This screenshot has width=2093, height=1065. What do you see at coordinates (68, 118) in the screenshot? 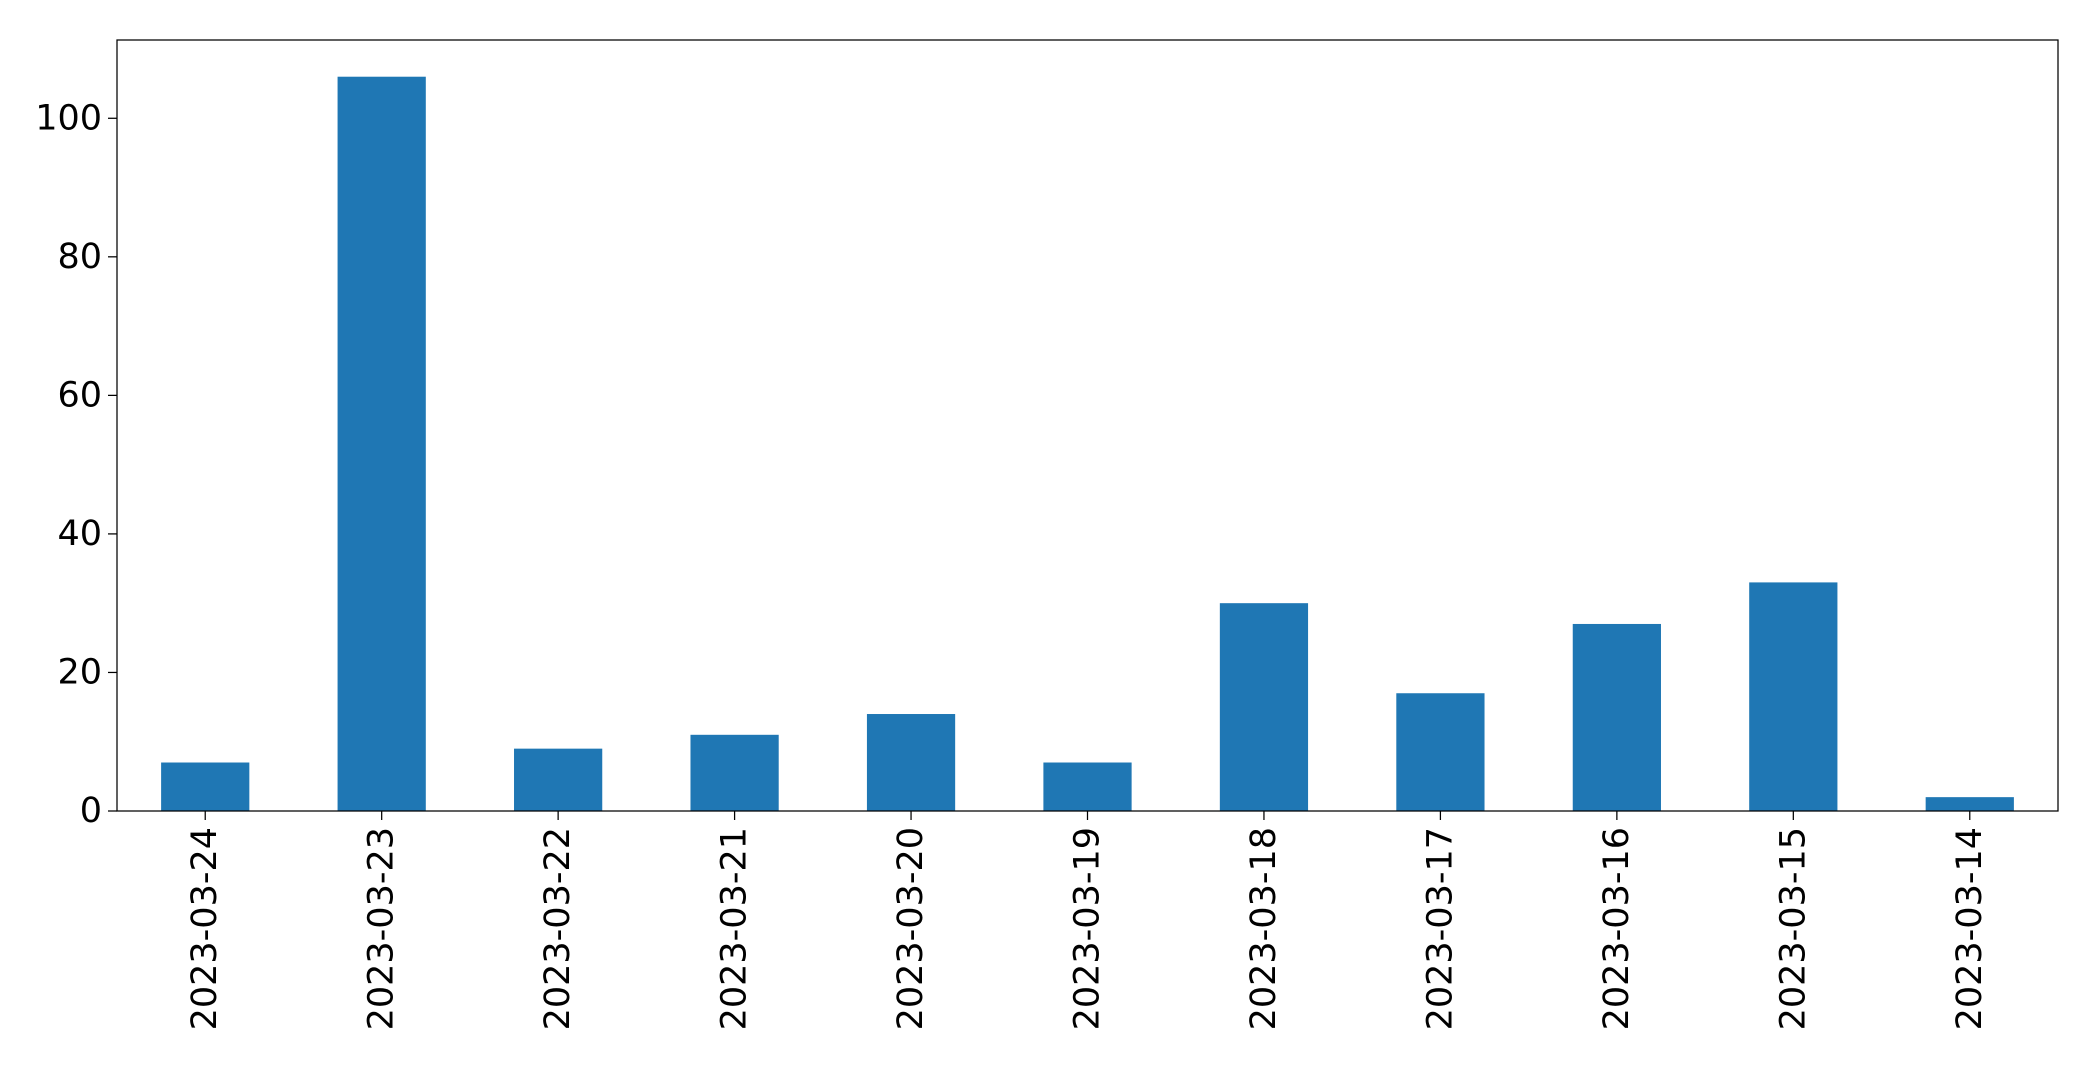
I see `y-tick-label: 100` at bounding box center [68, 118].